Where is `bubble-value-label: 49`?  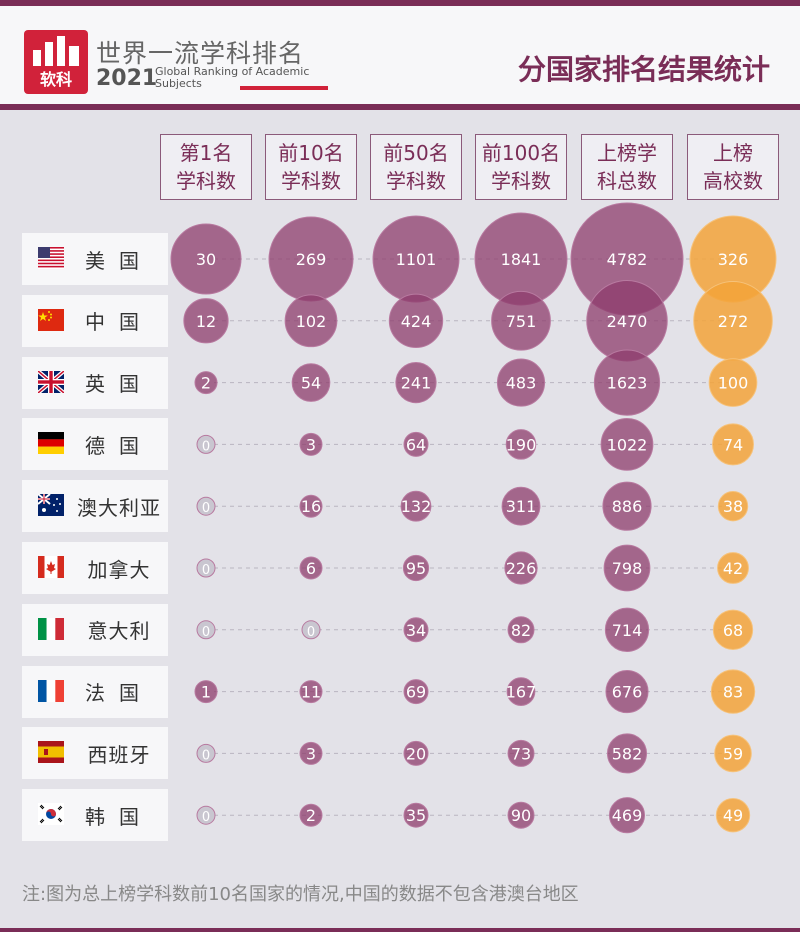
bubble-value-label: 49 is located at coordinates (733, 815).